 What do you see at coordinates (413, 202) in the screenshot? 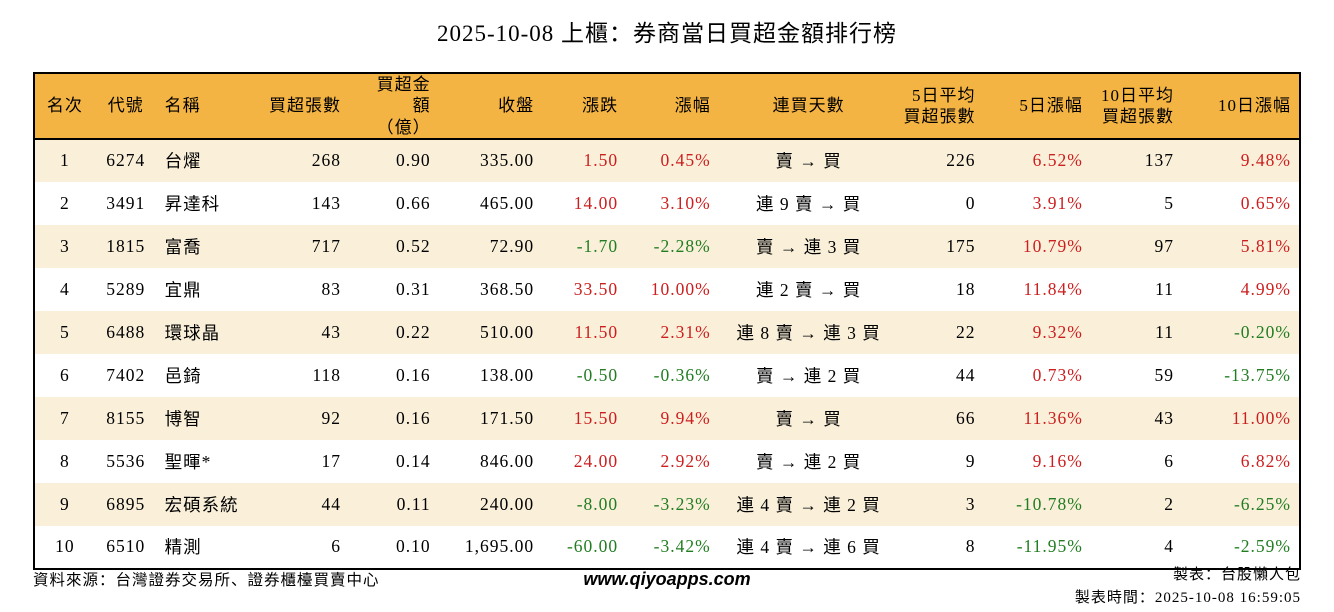
I see `cell-net_buy_amount: 0.66` at bounding box center [413, 202].